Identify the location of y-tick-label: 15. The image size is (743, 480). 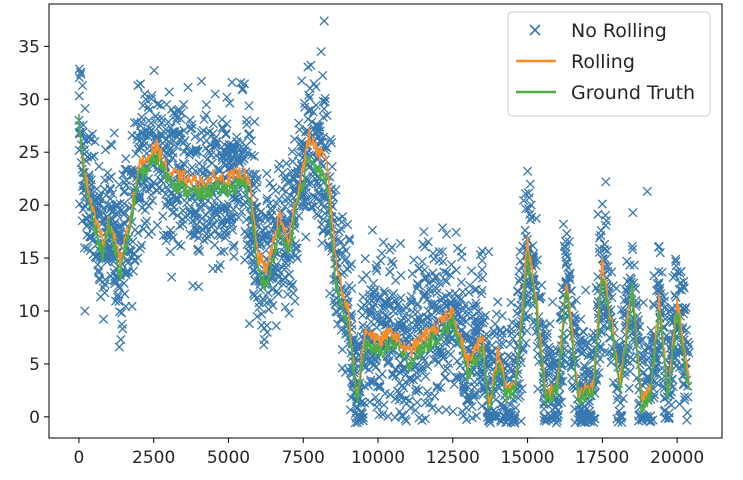
(29, 259).